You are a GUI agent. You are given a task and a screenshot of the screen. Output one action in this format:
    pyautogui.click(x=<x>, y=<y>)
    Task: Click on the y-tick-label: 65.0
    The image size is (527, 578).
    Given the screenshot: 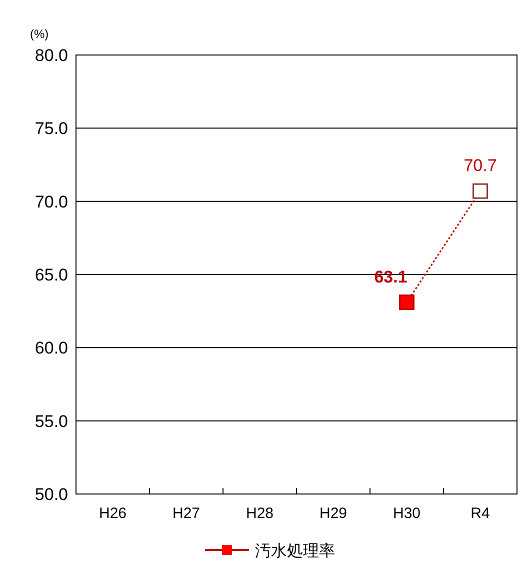 What is the action you would take?
    pyautogui.click(x=51, y=275)
    